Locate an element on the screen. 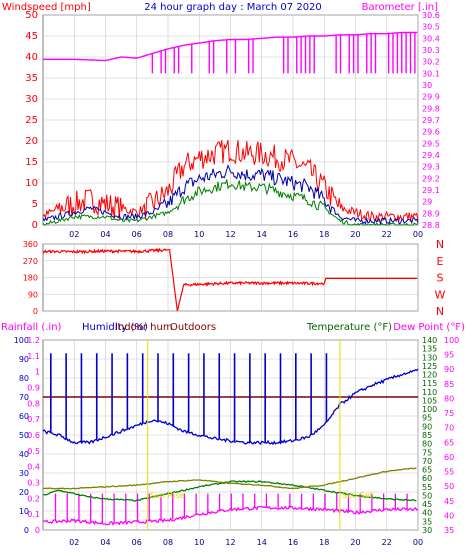  temperature-tick-label: 70 is located at coordinates (427, 461).